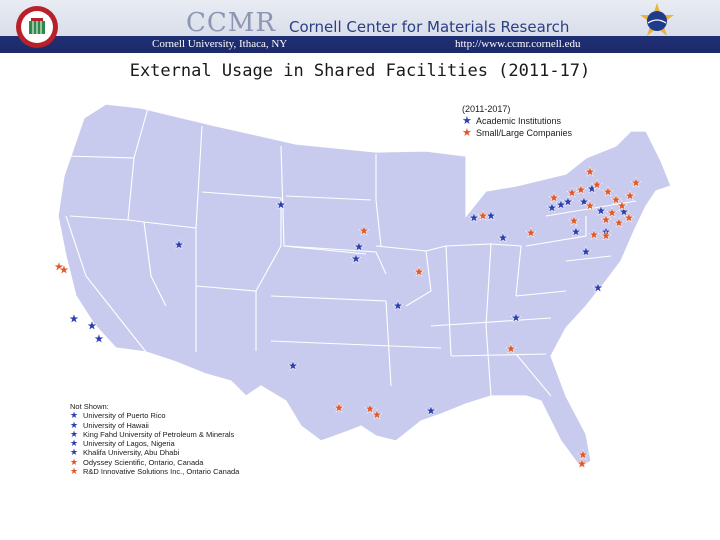 This screenshot has height=540, width=720. What do you see at coordinates (220, 44) in the screenshot?
I see `university-location: Cornell University, Ithaca, NY` at bounding box center [220, 44].